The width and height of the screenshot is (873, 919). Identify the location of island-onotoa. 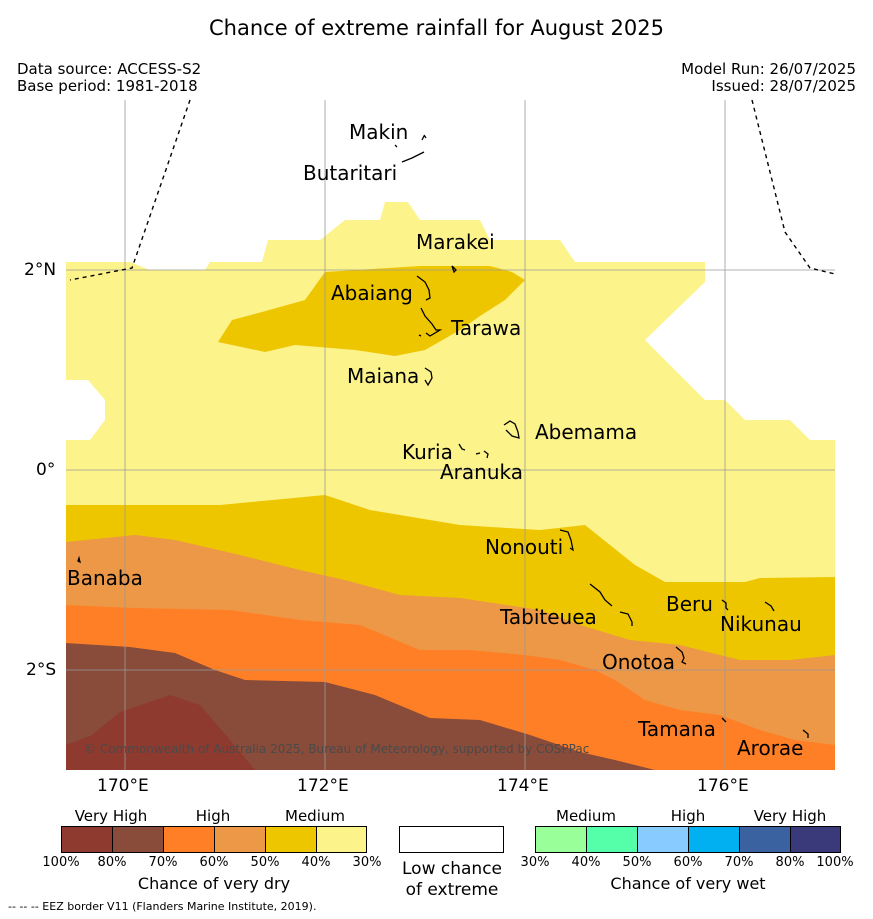
(681, 655).